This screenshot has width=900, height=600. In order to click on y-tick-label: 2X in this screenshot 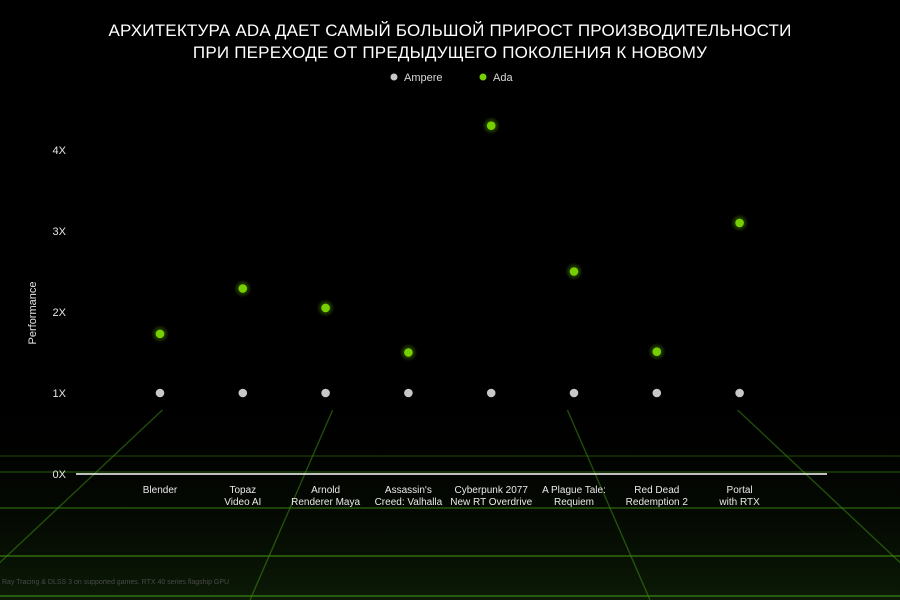, I will do `click(60, 313)`.